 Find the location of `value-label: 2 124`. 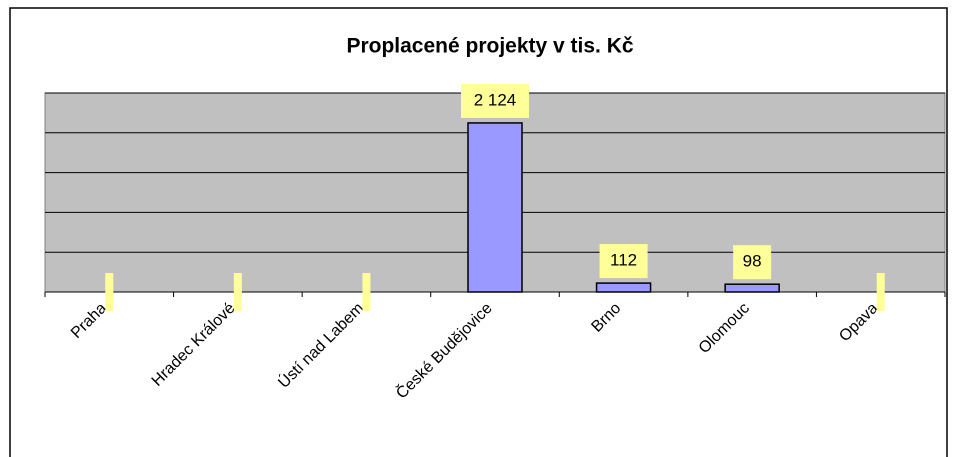

value-label: 2 124 is located at coordinates (495, 99).